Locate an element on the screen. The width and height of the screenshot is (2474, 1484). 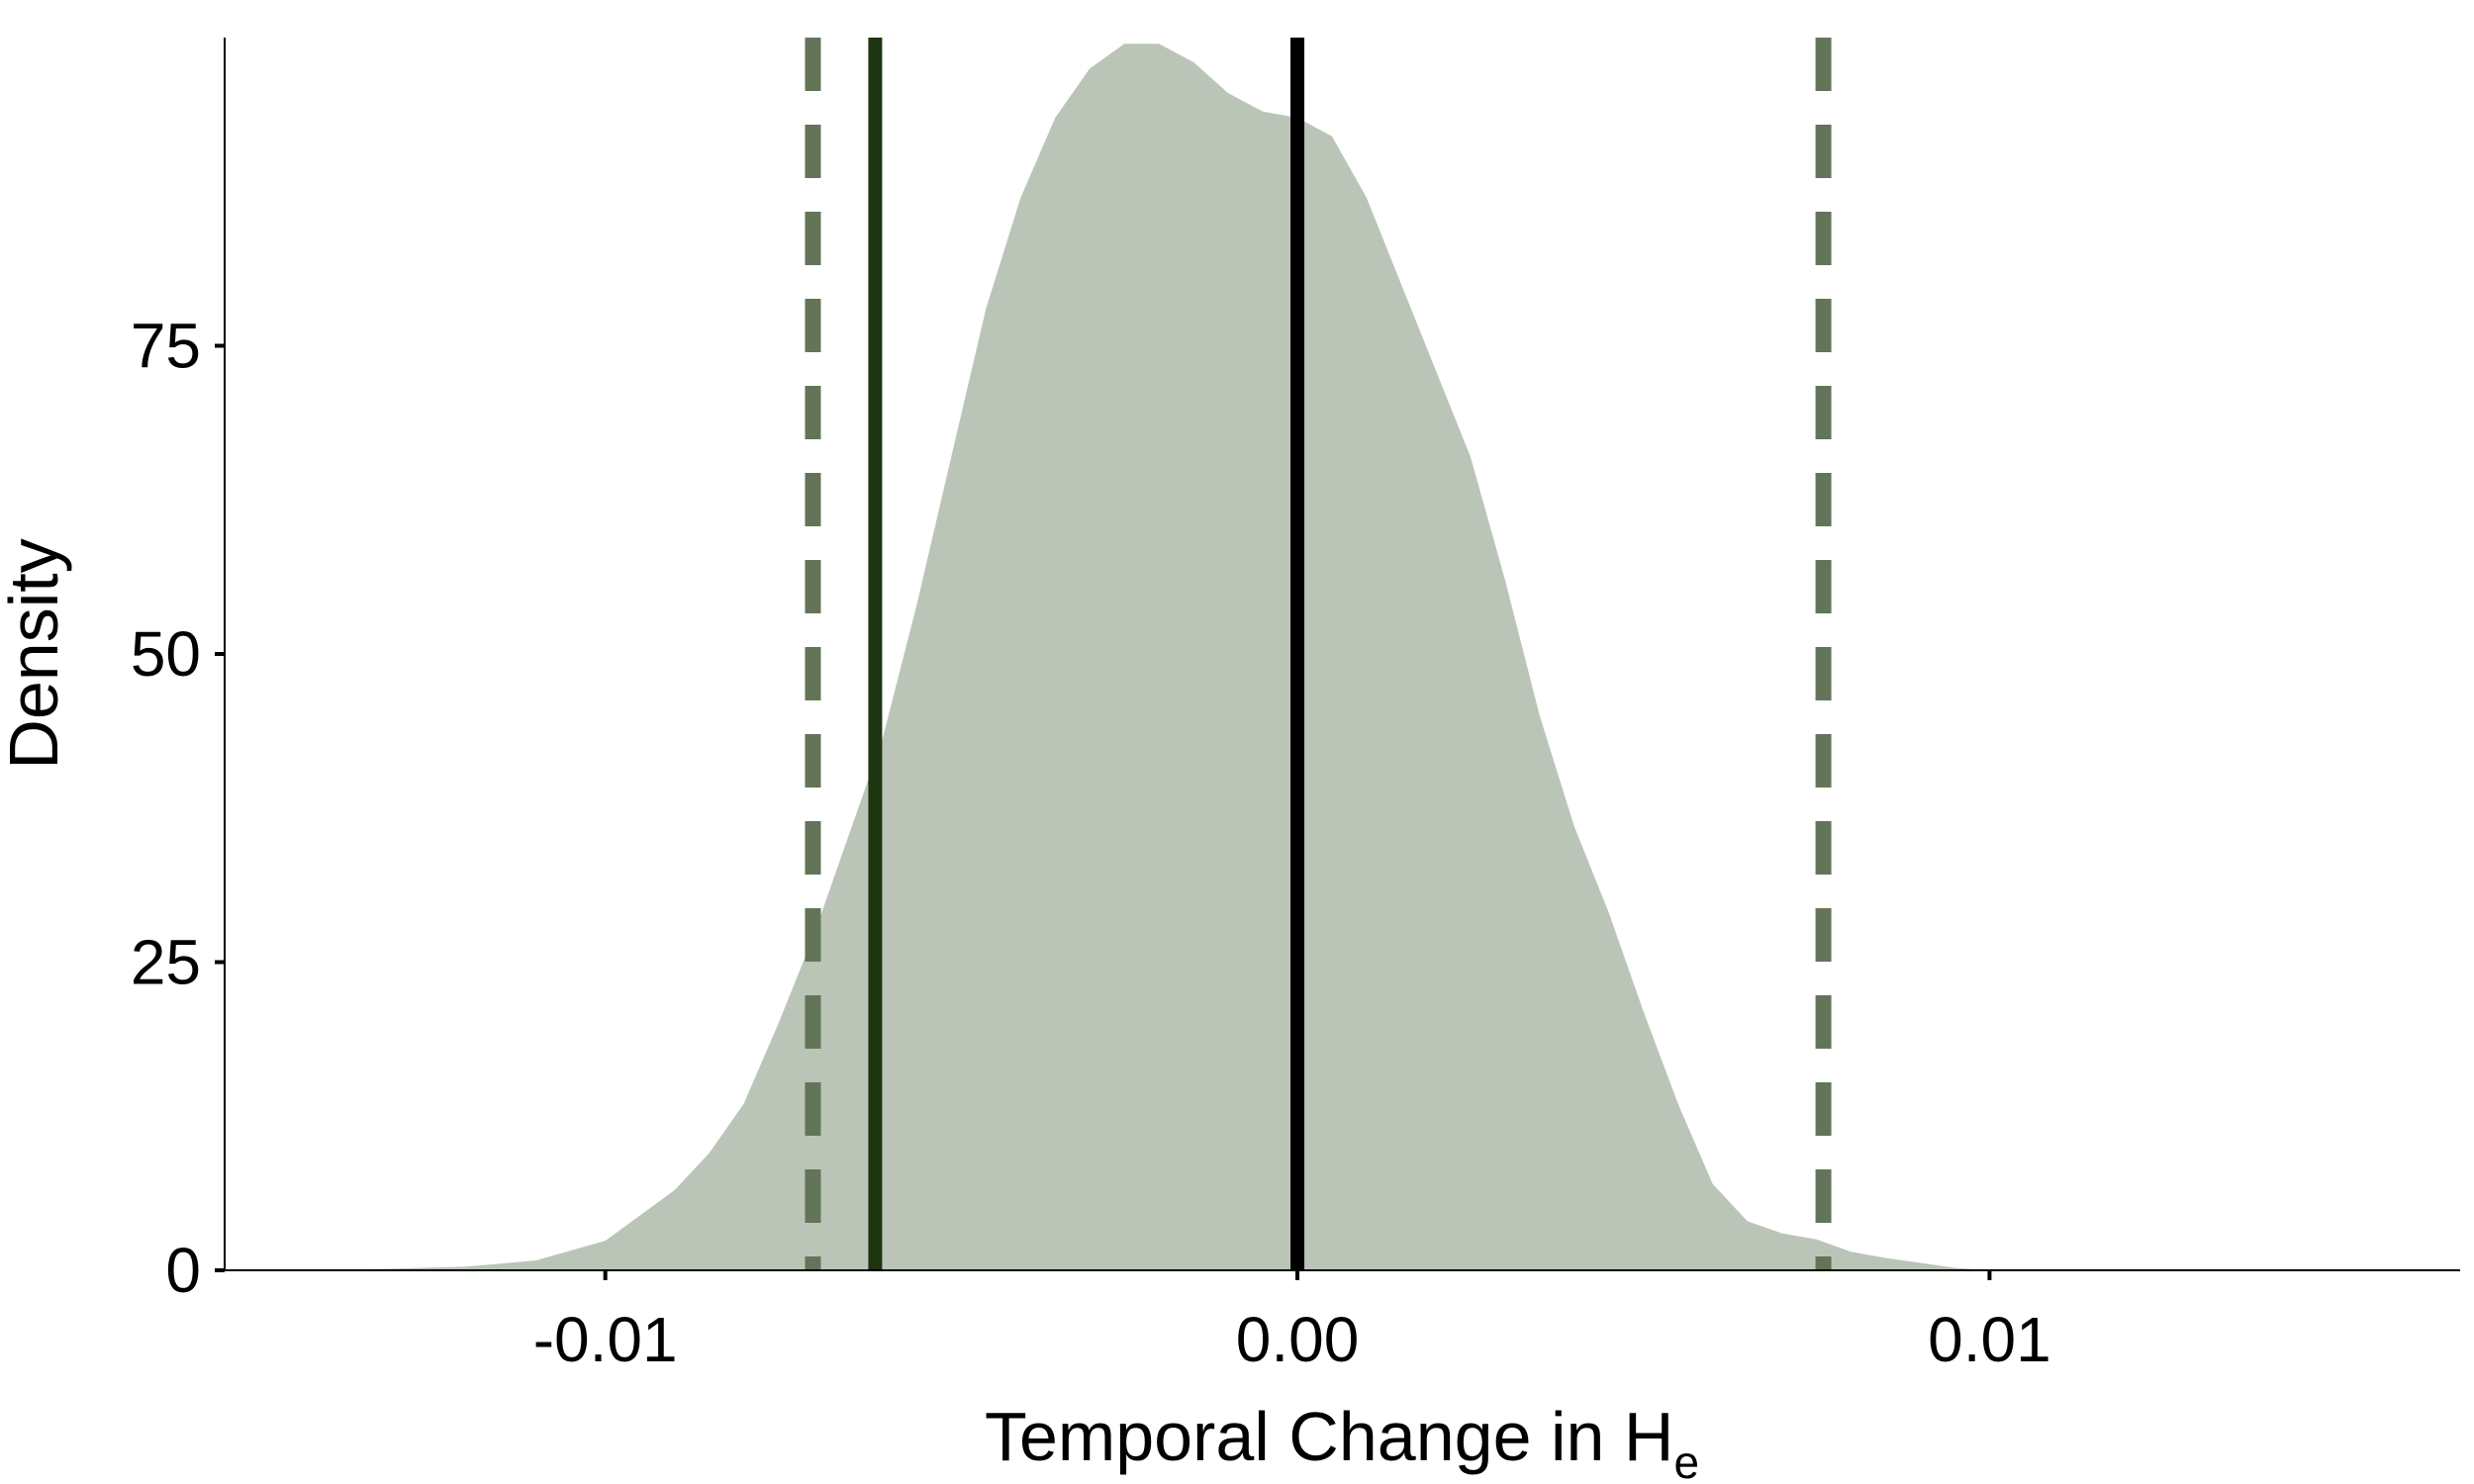
y-tick-label-2: 50 is located at coordinates (166, 654).